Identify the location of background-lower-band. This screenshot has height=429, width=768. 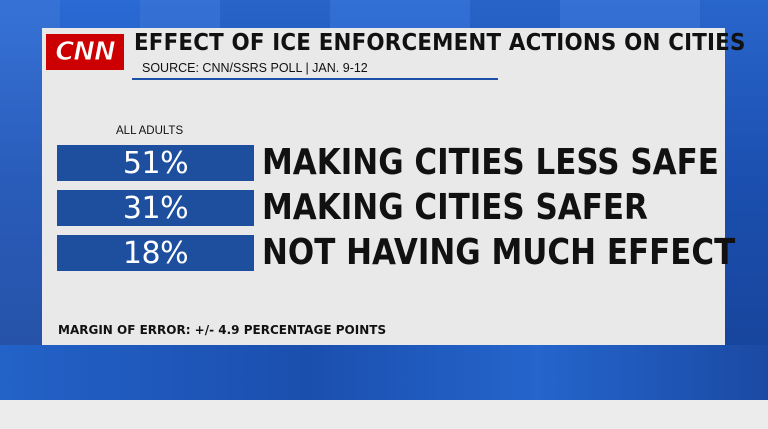
(384, 372).